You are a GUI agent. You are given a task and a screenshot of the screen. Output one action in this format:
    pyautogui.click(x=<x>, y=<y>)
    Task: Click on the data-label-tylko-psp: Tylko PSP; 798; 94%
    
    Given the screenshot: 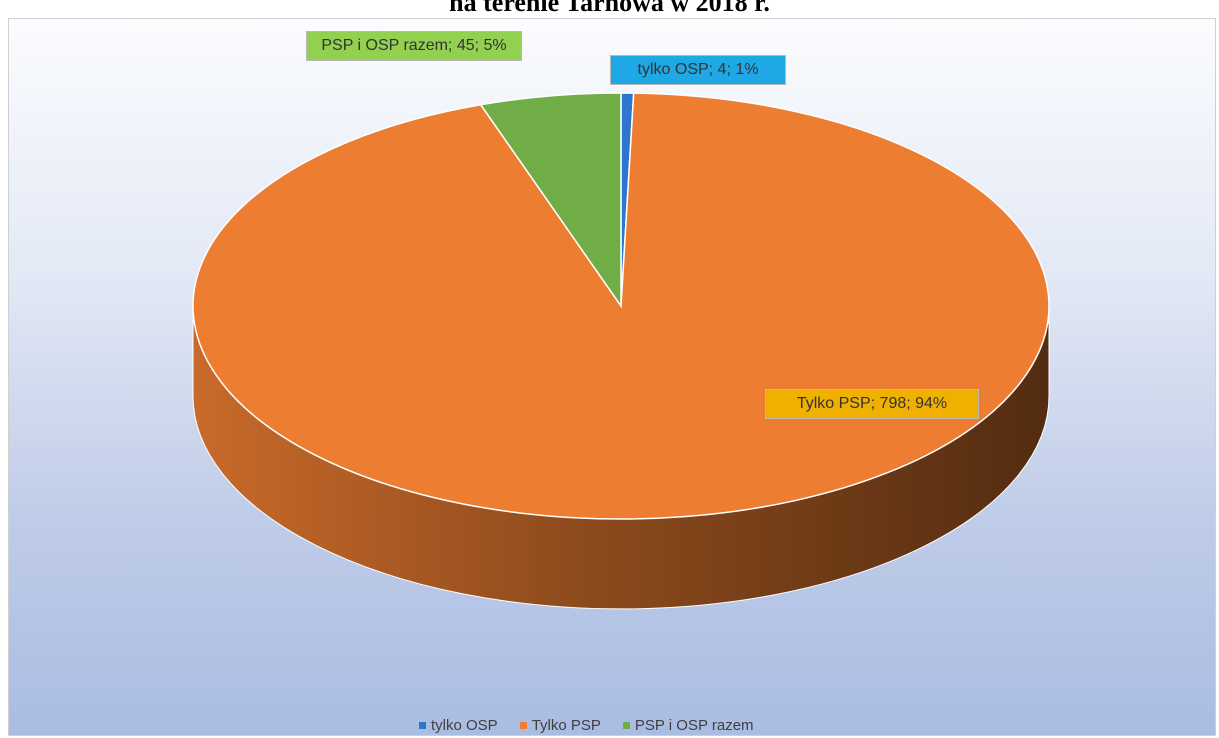 What is the action you would take?
    pyautogui.click(x=872, y=404)
    